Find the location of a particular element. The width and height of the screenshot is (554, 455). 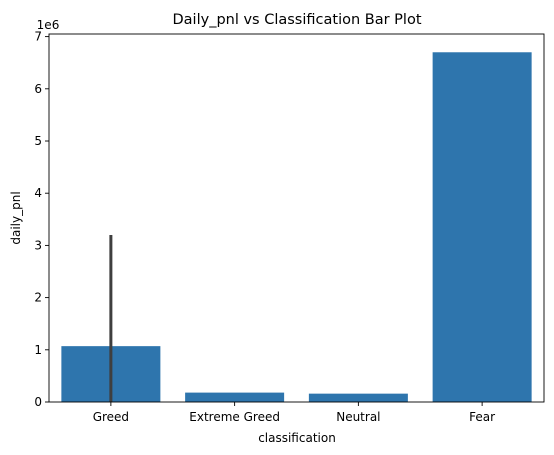

x-tick-label: Extreme Greed is located at coordinates (234, 417).